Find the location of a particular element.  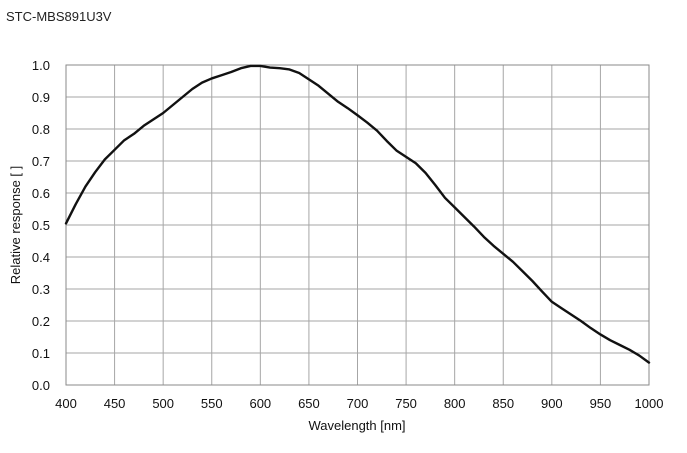

y-tick-label: 0.8 is located at coordinates (41, 129).